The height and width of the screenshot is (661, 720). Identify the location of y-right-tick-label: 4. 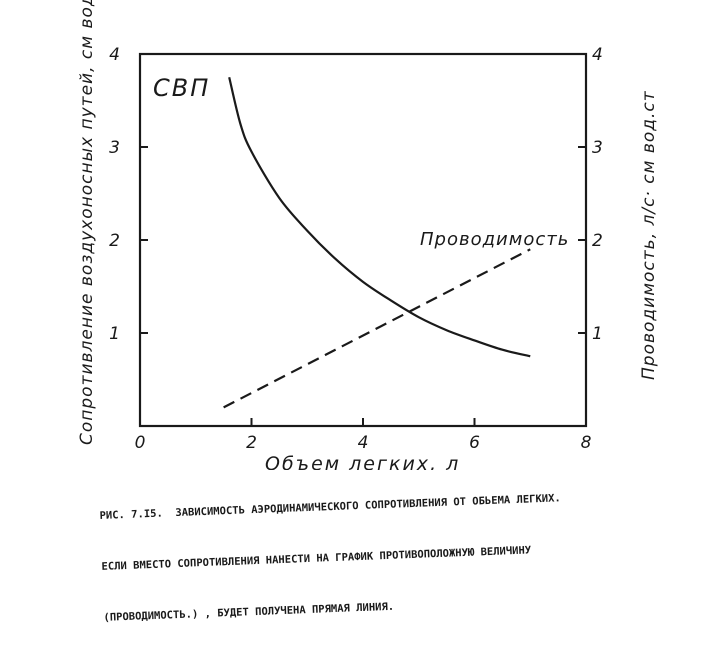
(597, 55).